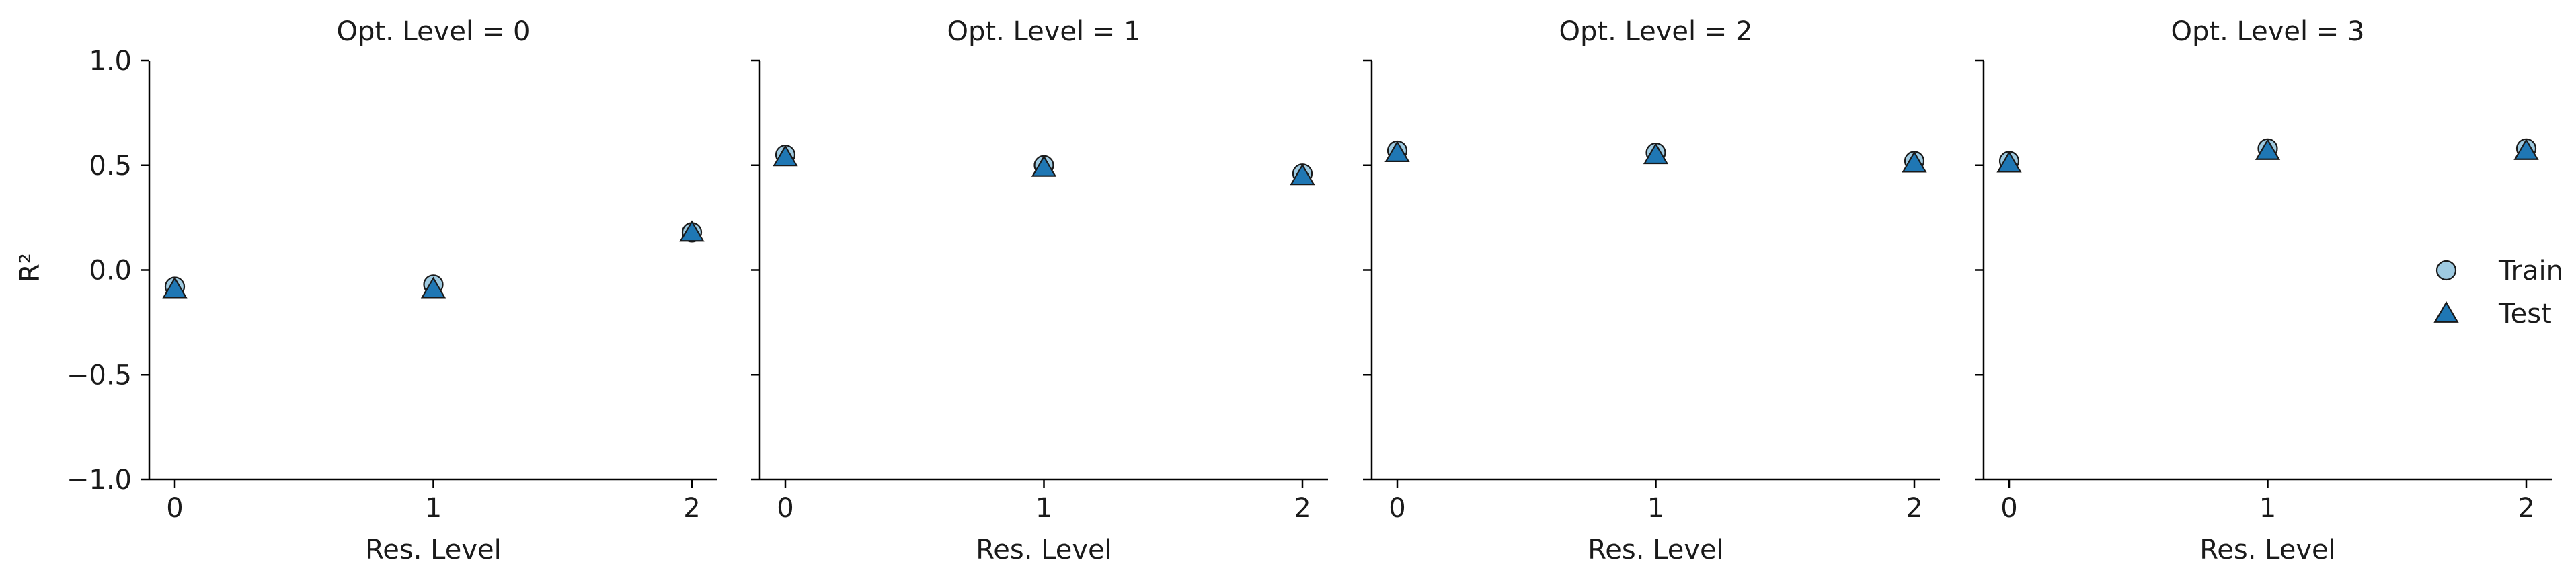 The width and height of the screenshot is (2576, 585). What do you see at coordinates (111, 271) in the screenshot?
I see `y-tick-label: 0.0` at bounding box center [111, 271].